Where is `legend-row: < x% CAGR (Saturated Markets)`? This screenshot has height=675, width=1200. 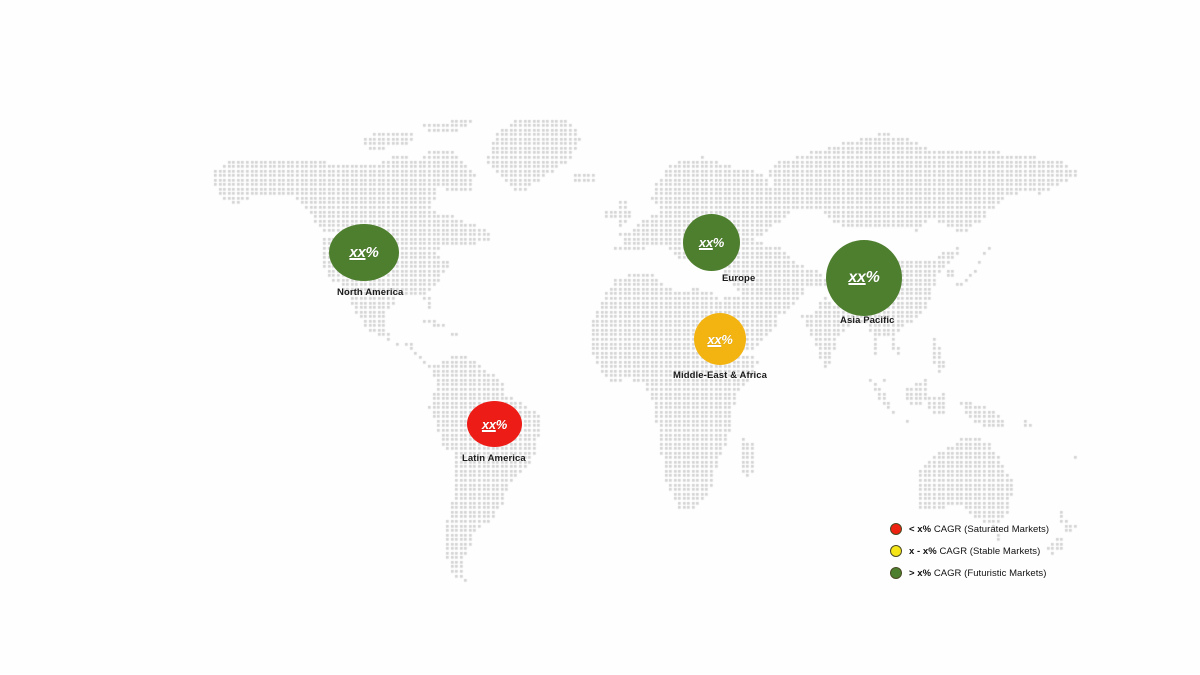 legend-row: < x% CAGR (Saturated Markets) is located at coordinates (990, 529).